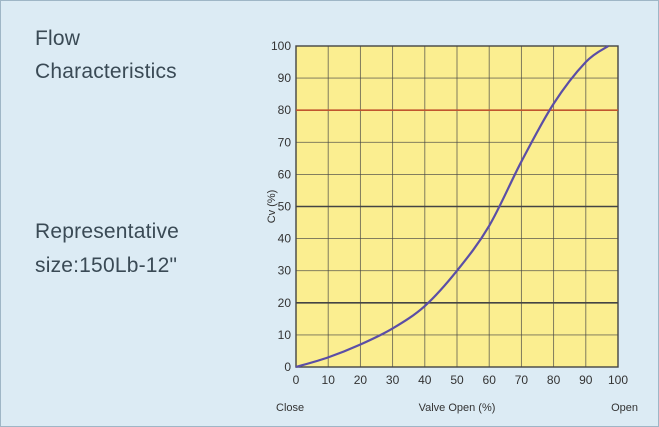 The height and width of the screenshot is (427, 659). What do you see at coordinates (106, 71) in the screenshot?
I see `title-line-2: Characteristics` at bounding box center [106, 71].